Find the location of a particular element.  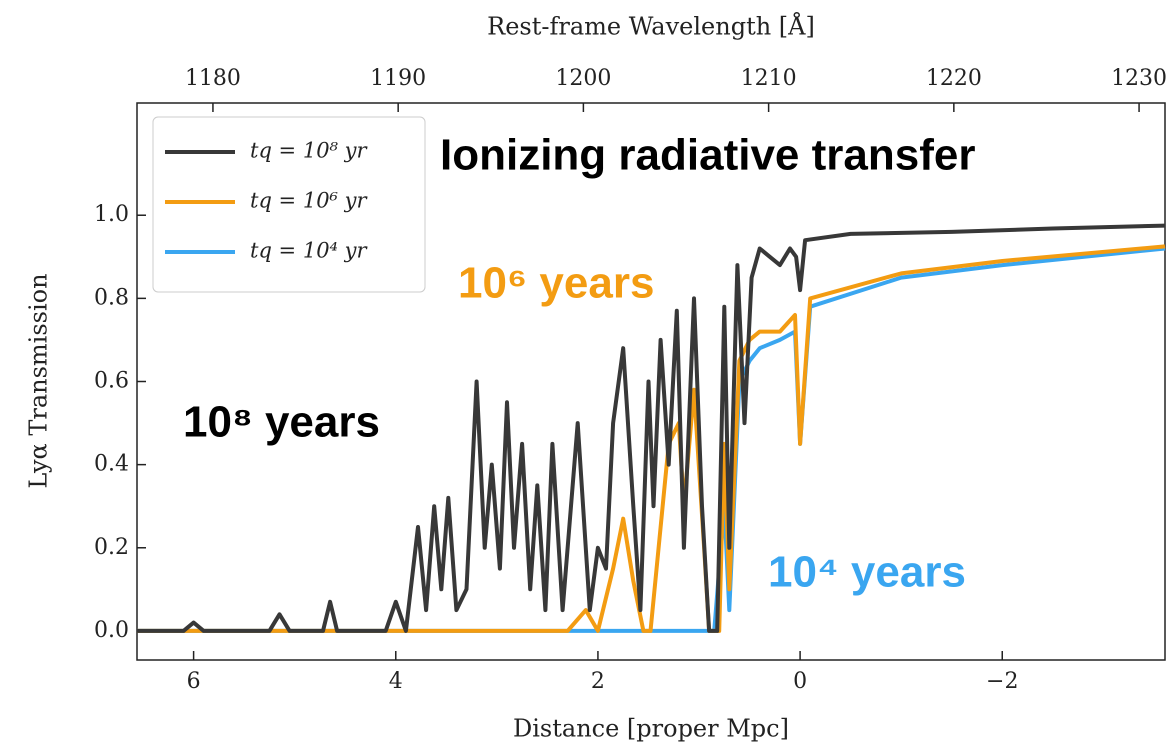

x-tick-label: 0 is located at coordinates (800, 681).